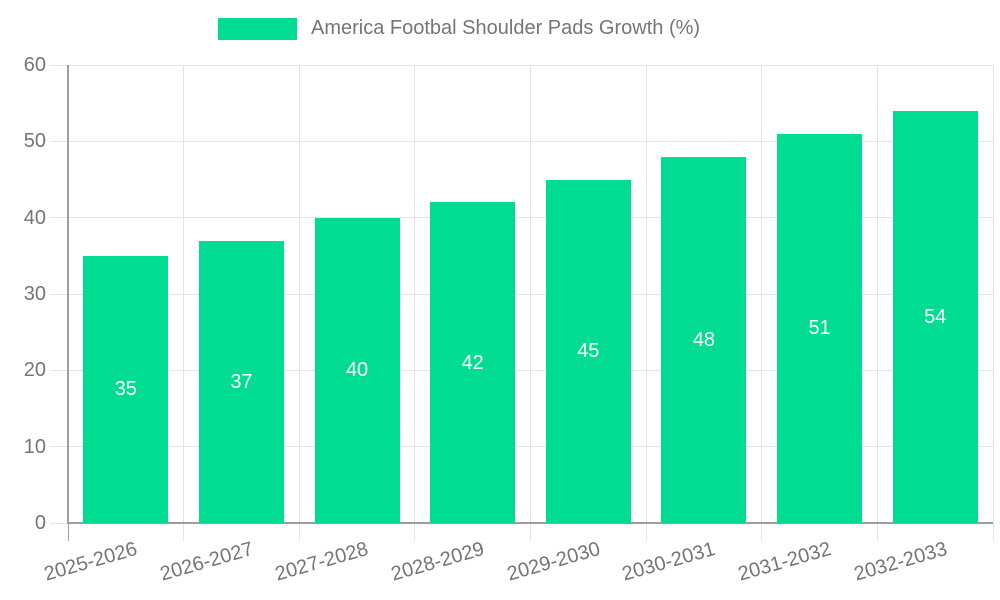  Describe the element at coordinates (669, 562) in the screenshot. I see `x-tick-label: 2030-2031` at that location.